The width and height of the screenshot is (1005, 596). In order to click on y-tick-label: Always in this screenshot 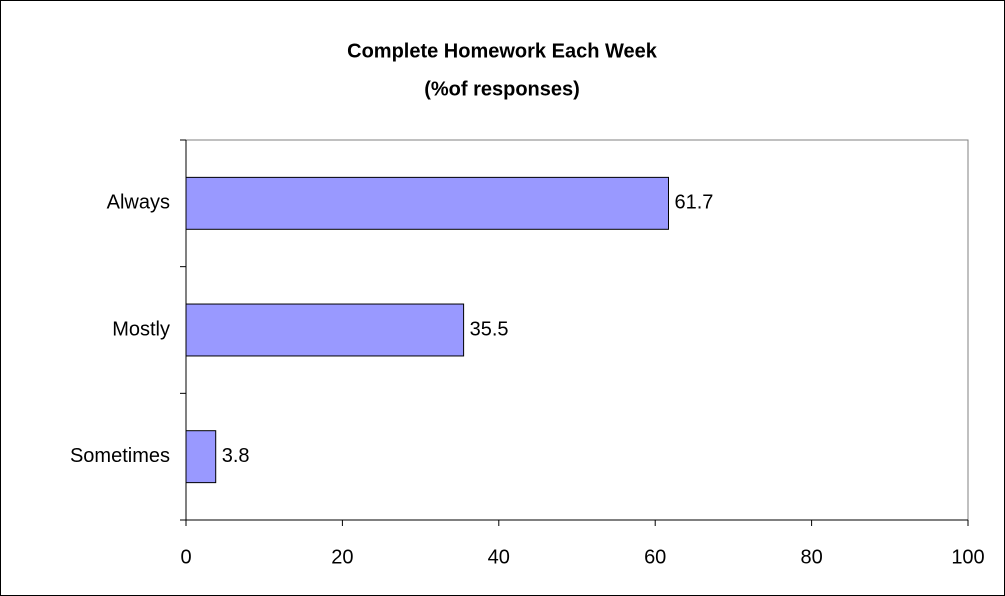, I will do `click(138, 203)`.